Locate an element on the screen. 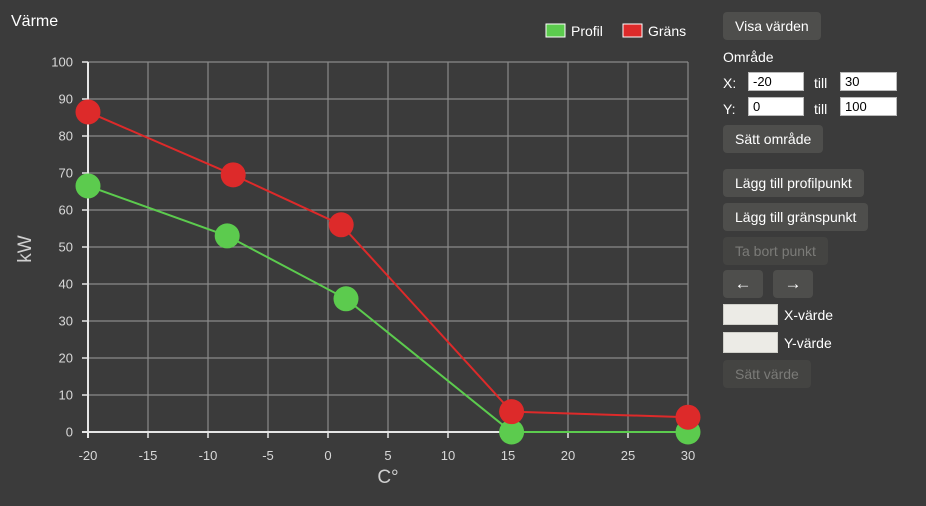 The image size is (926, 506). y-range-label: Y: is located at coordinates (729, 109).